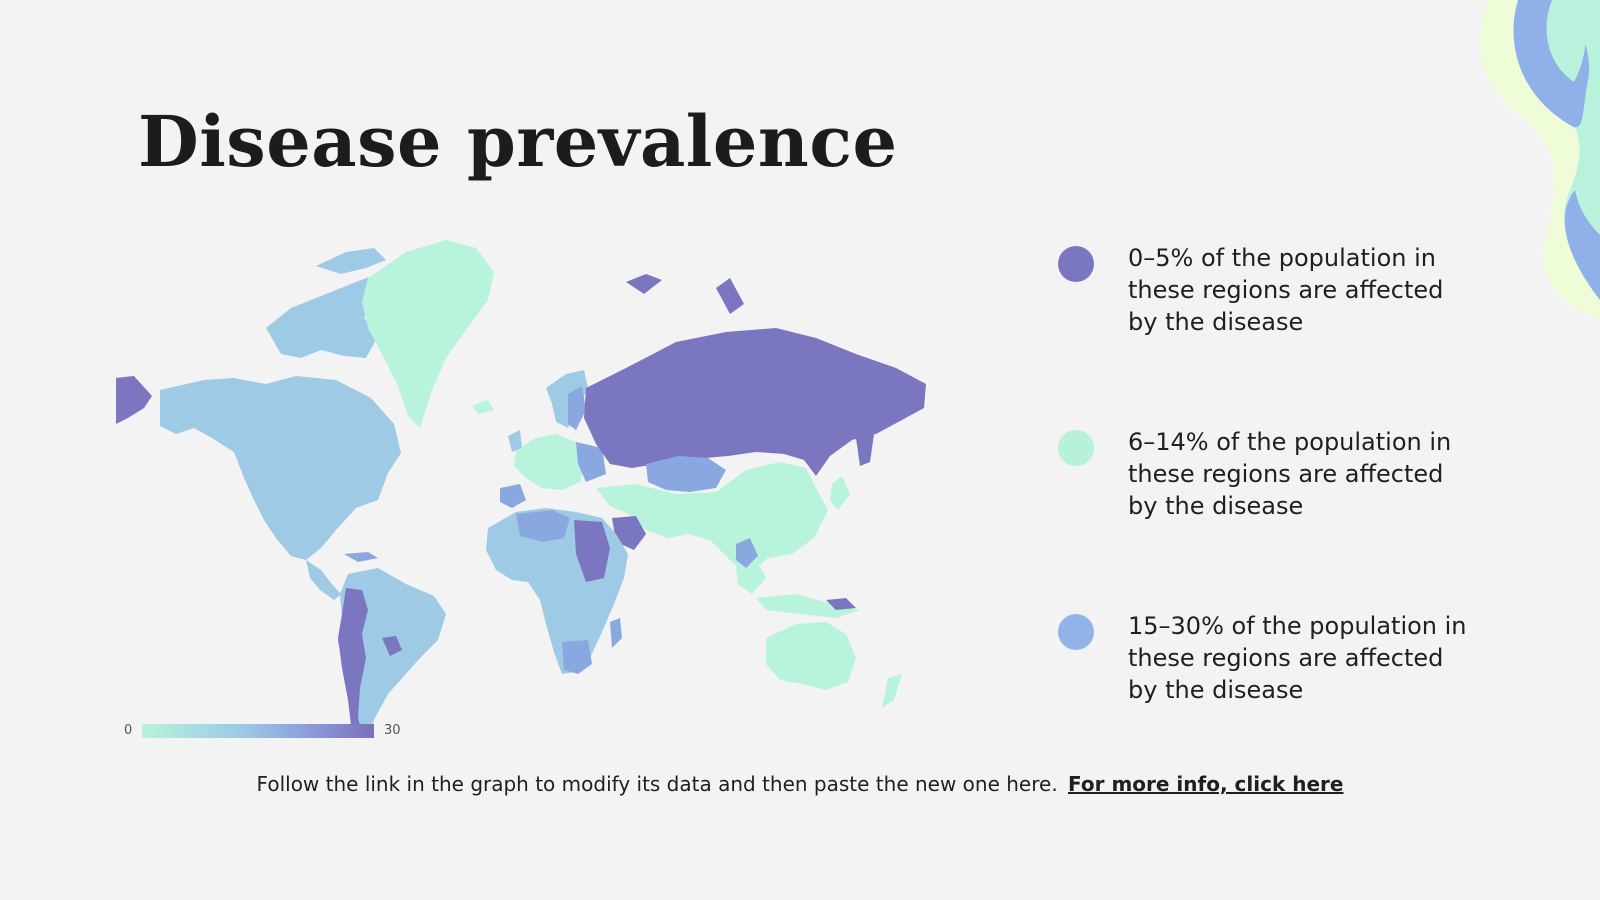 This screenshot has width=1600, height=900. I want to click on region-uk, so click(515, 441).